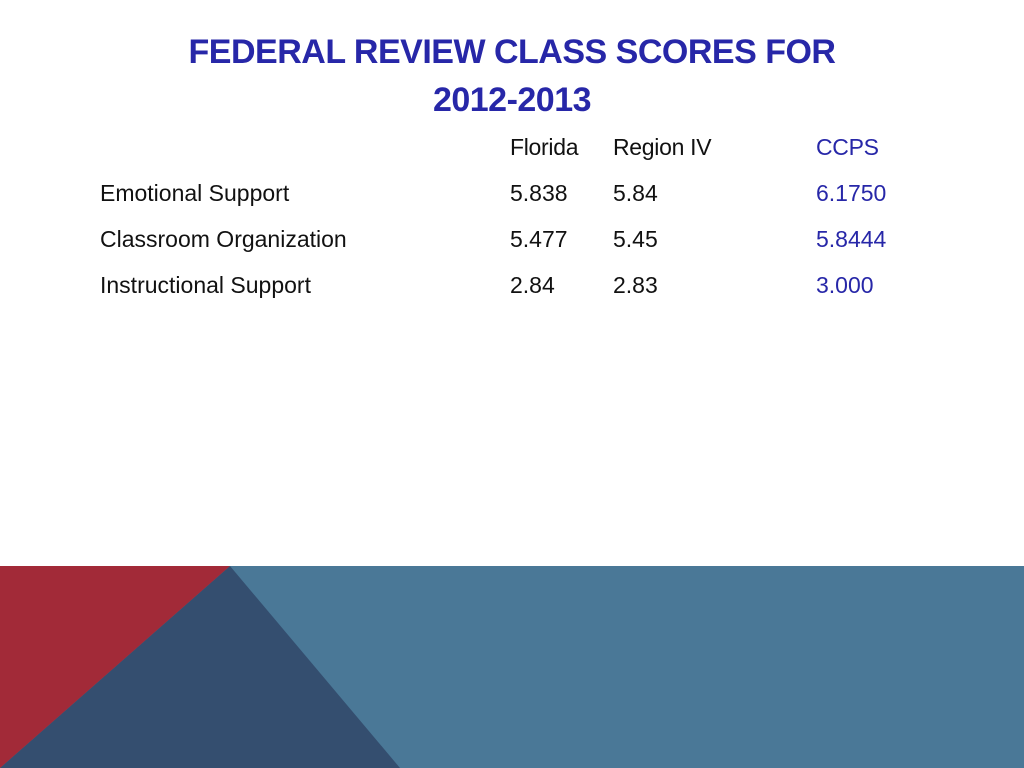 Image resolution: width=1024 pixels, height=768 pixels. What do you see at coordinates (223, 238) in the screenshot?
I see `row-label: Classroom Organization` at bounding box center [223, 238].